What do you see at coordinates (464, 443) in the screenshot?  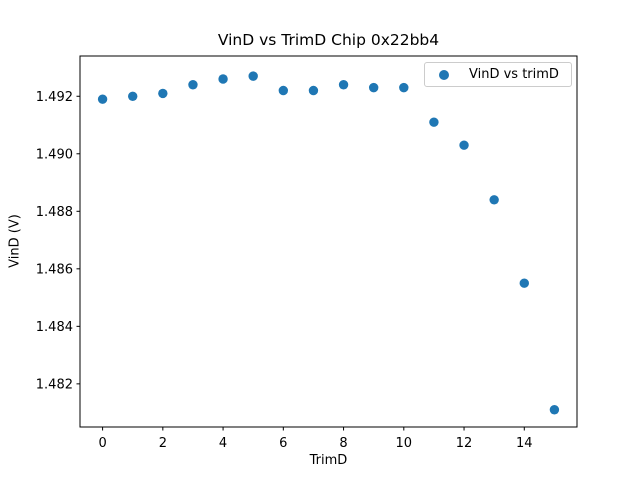 I see `x-tick-label: 12` at bounding box center [464, 443].